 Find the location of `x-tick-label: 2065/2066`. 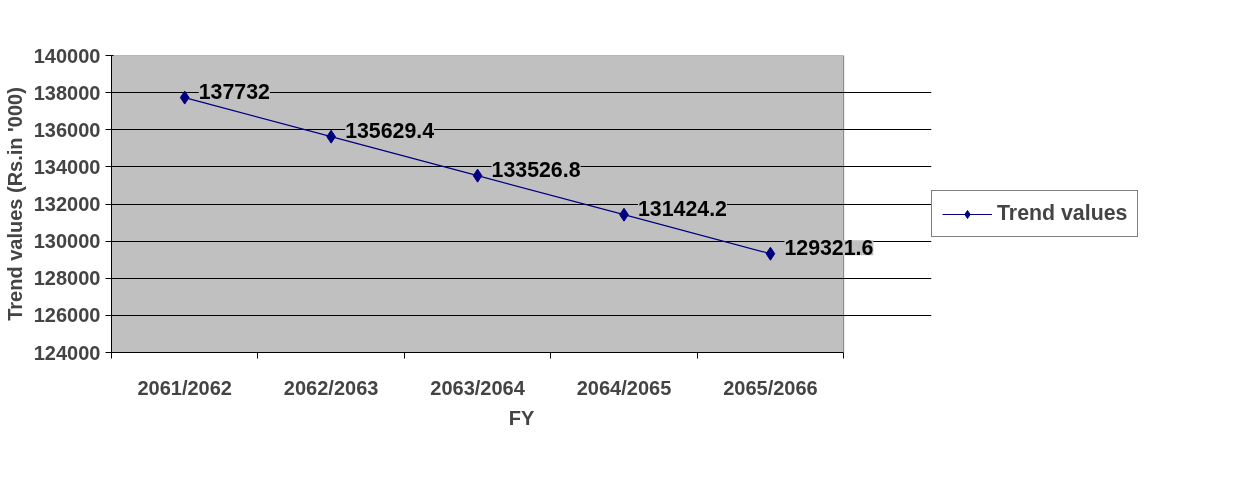

x-tick-label: 2065/2066 is located at coordinates (770, 387).